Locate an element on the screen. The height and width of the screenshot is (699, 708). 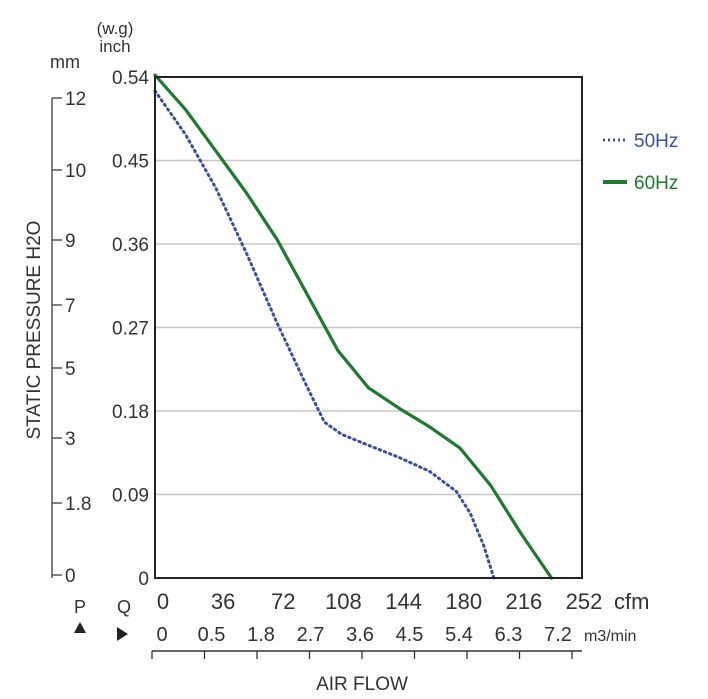
inch-tick-label: 0.27 is located at coordinates (130, 329).